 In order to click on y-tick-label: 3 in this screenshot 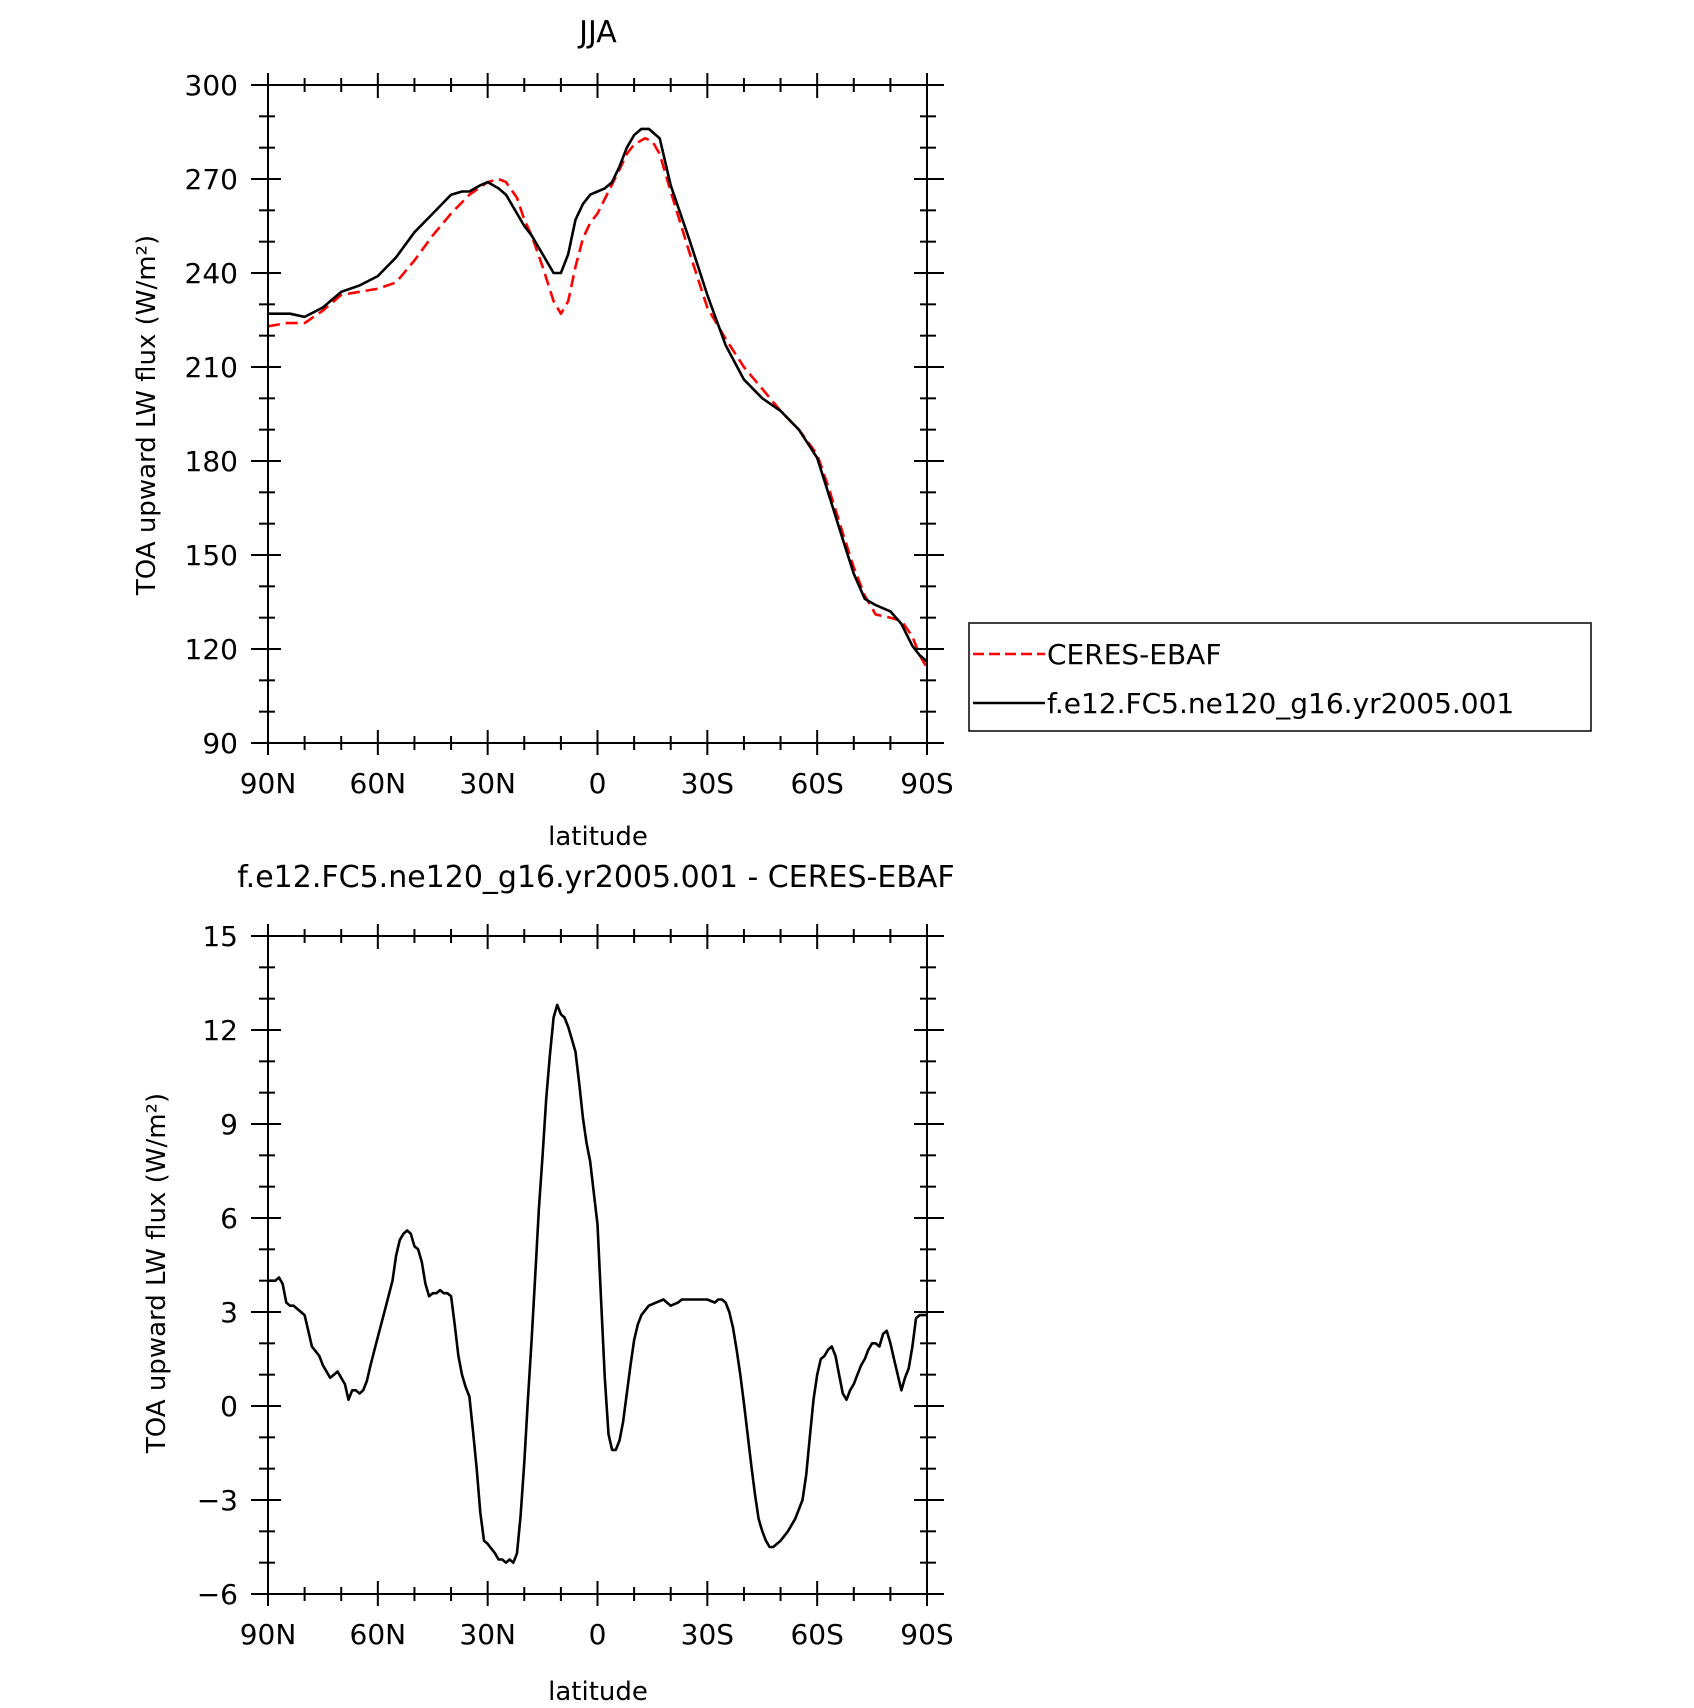, I will do `click(229, 1312)`.